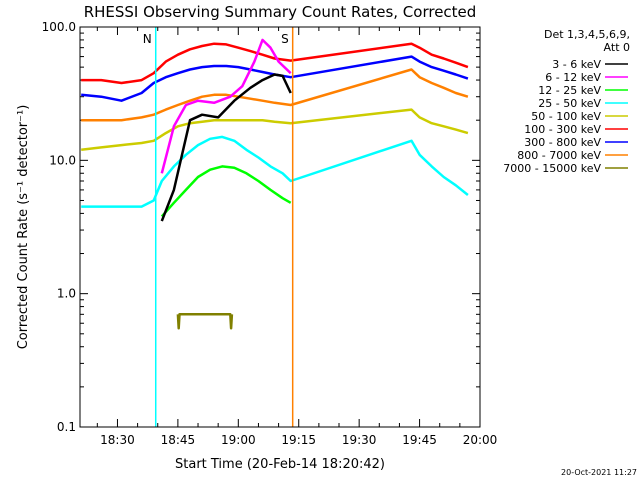  What do you see at coordinates (419, 440) in the screenshot?
I see `x-tick-label: 19:45` at bounding box center [419, 440].